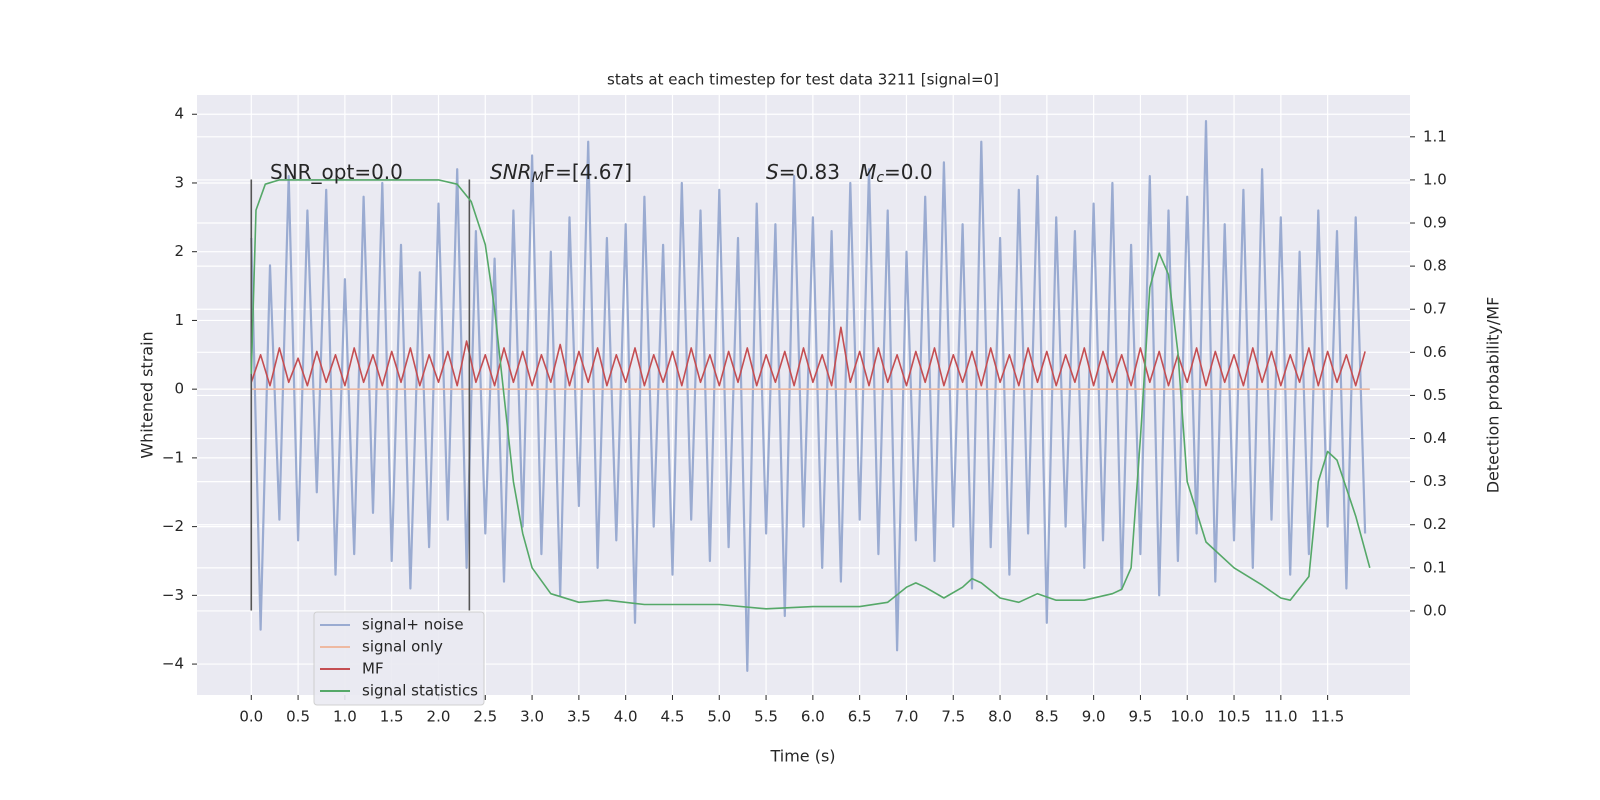 Image resolution: width=1600 pixels, height=800 pixels. What do you see at coordinates (579, 717) in the screenshot?
I see `x-tick-label: 3.5` at bounding box center [579, 717].